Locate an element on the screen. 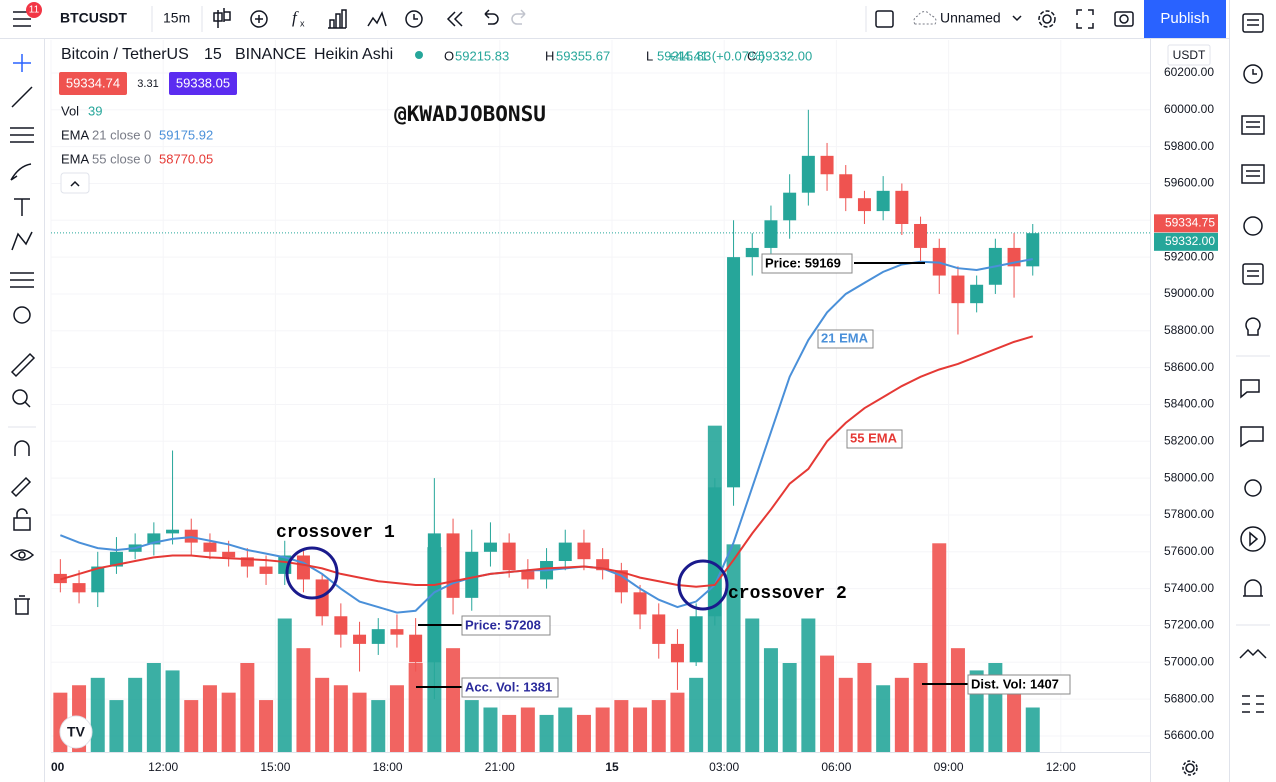 The image size is (1276, 782). ask: 59338.05 is located at coordinates (203, 82).